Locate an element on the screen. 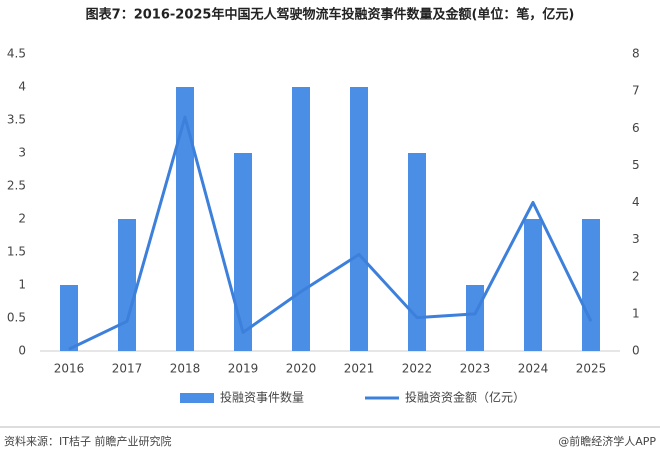 The height and width of the screenshot is (460, 660). y-tick-label: 1.5 is located at coordinates (16, 252).